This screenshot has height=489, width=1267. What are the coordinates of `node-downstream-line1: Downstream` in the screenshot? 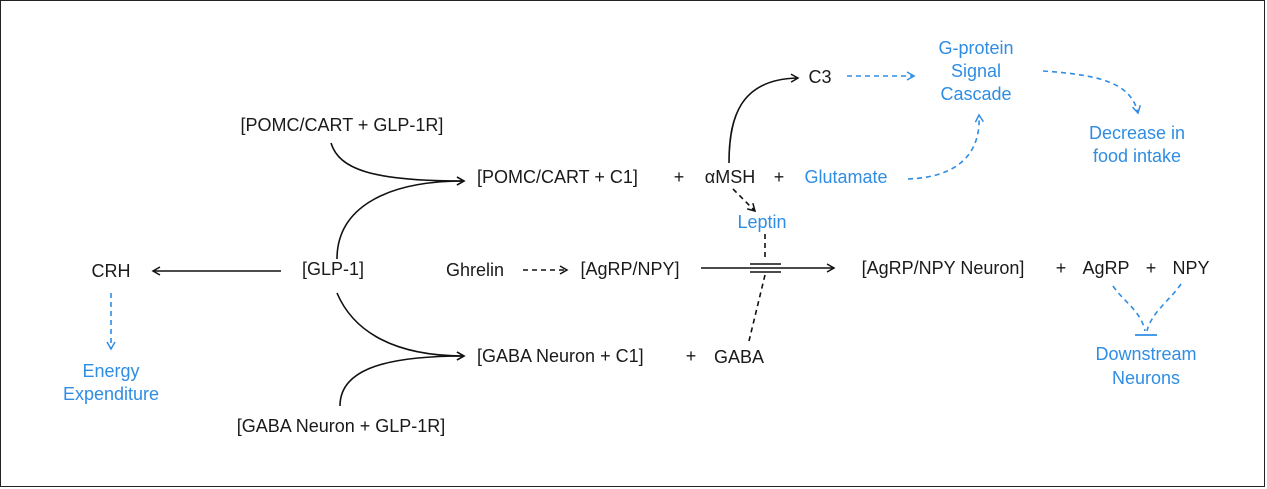 It's located at (1145, 354).